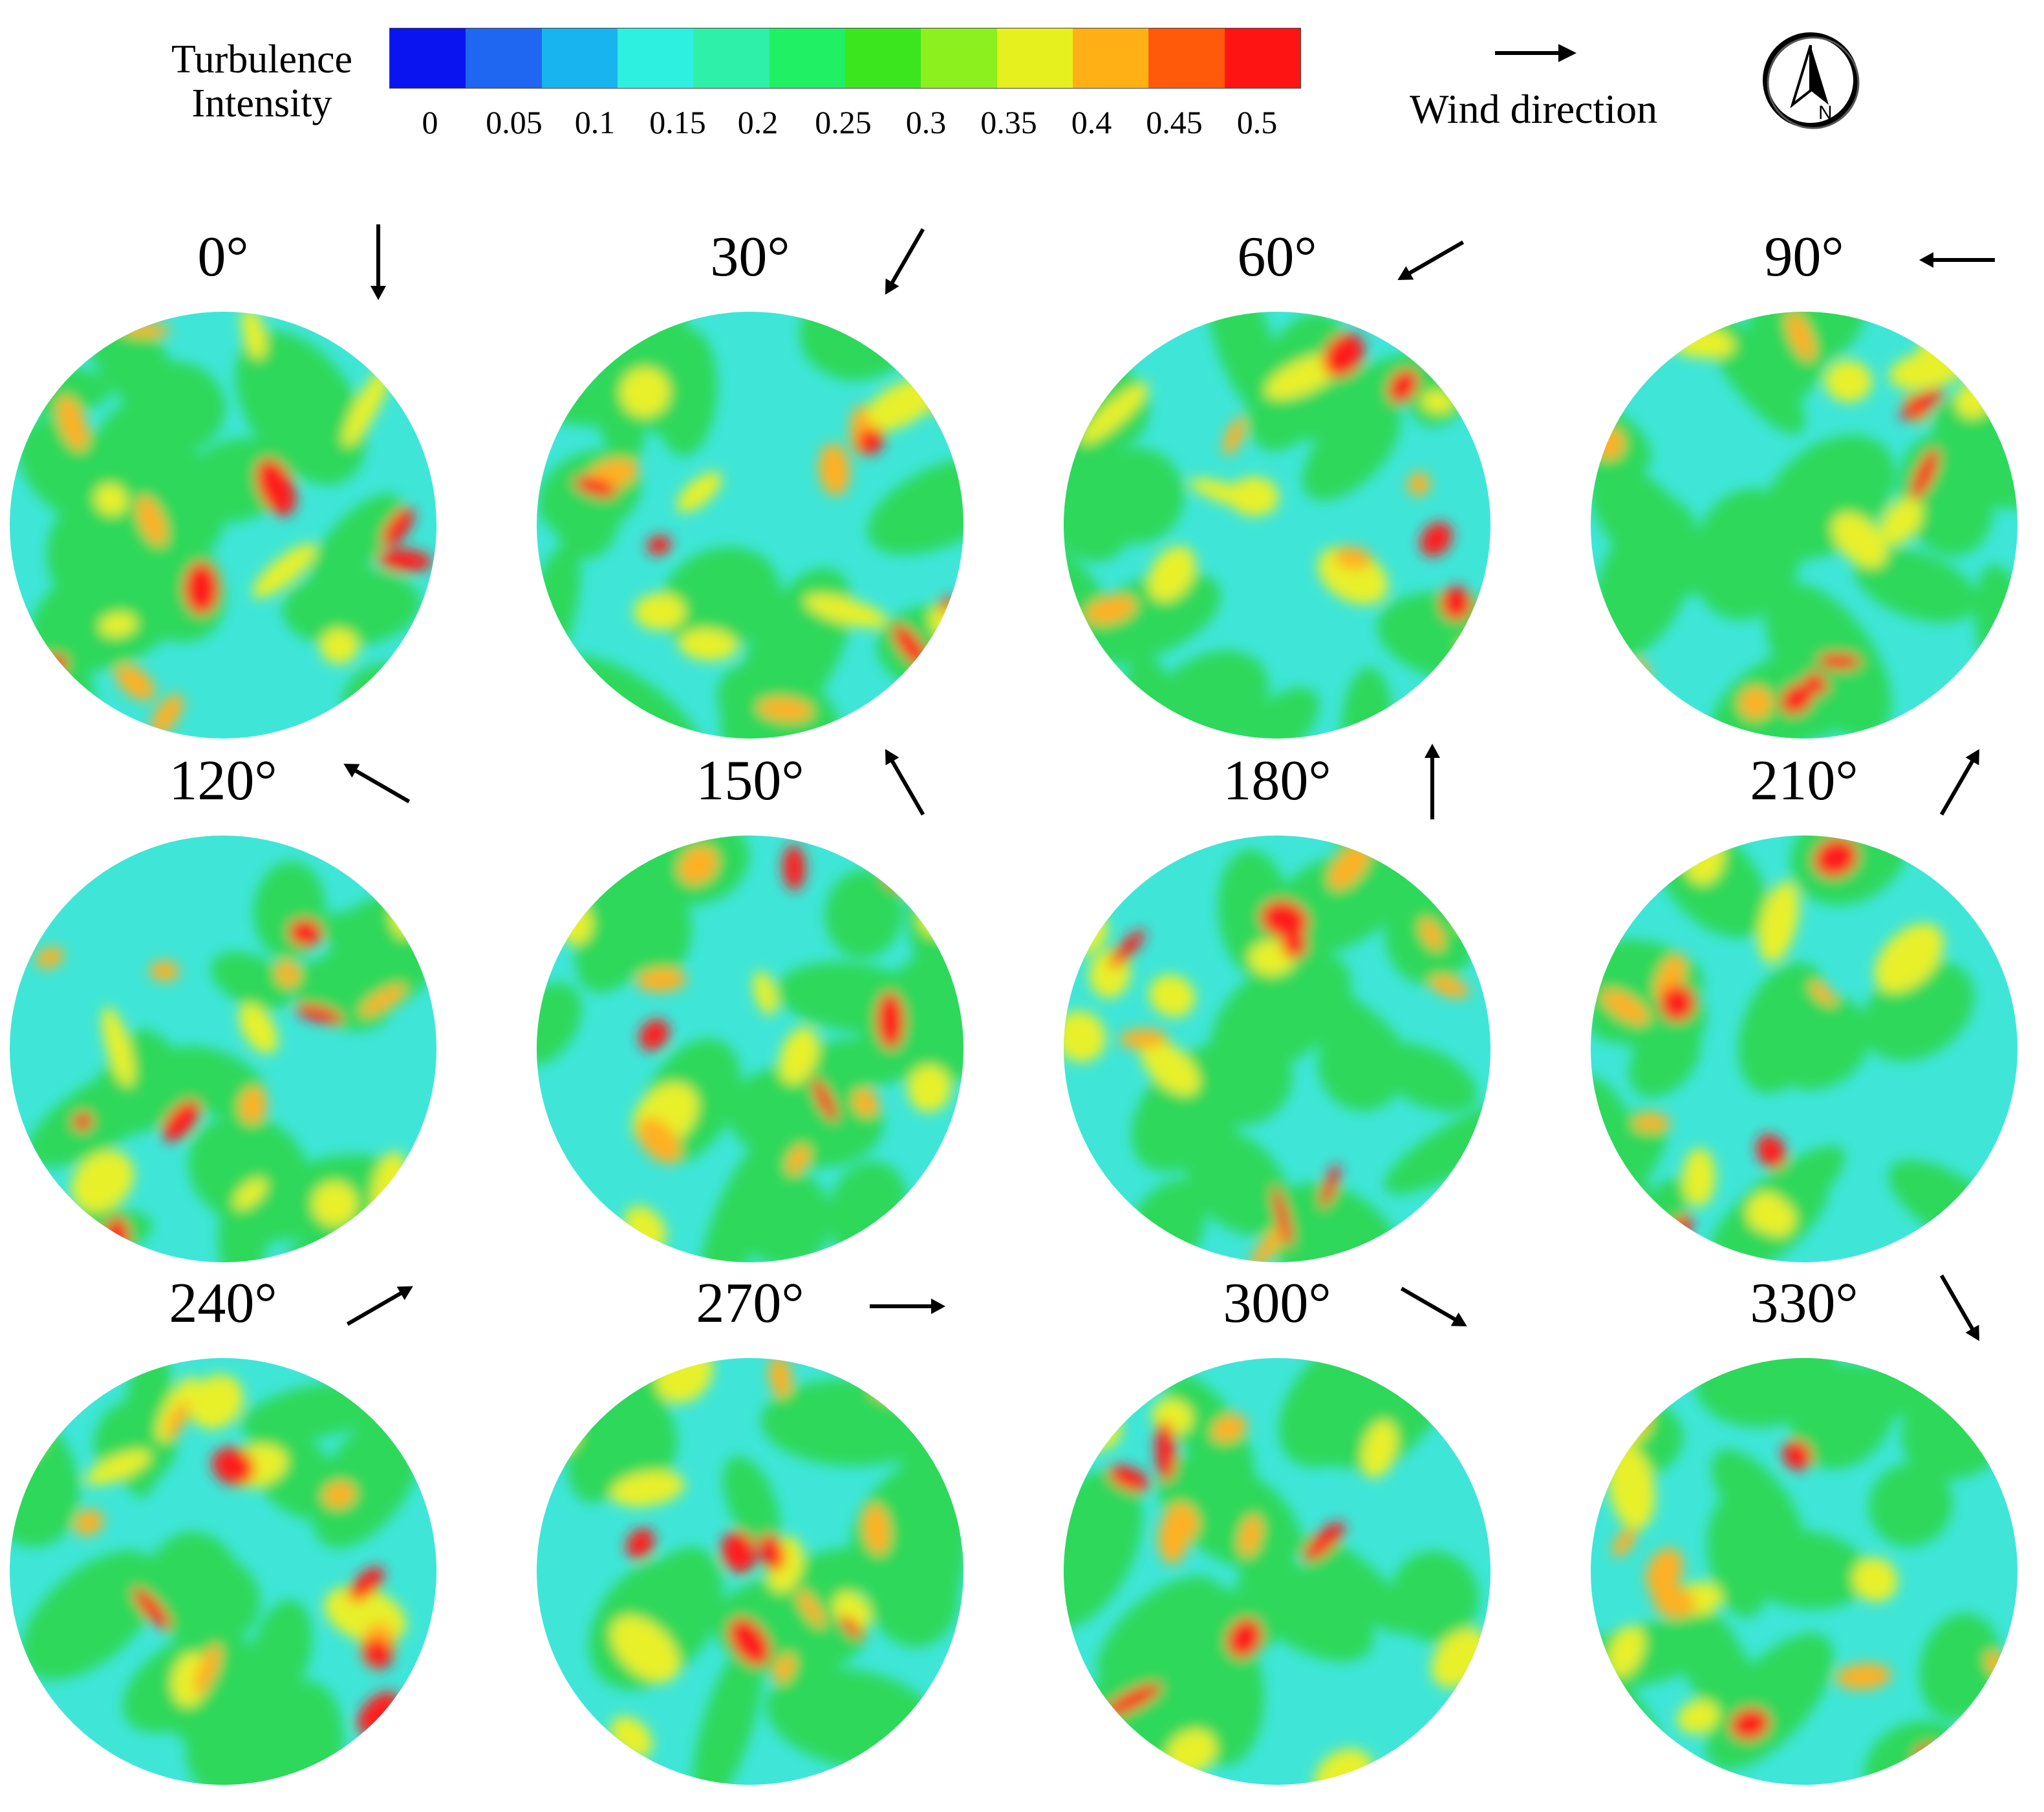 This screenshot has width=2044, height=1812. I want to click on colorbar-tick-label: 0.45, so click(1174, 122).